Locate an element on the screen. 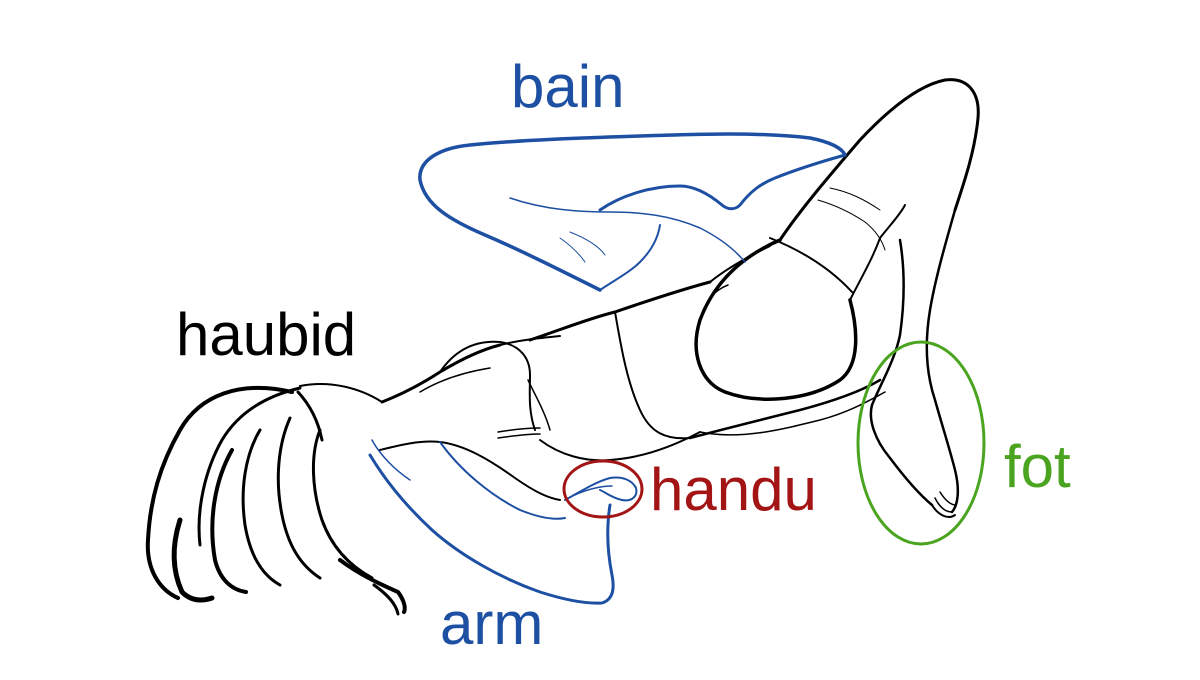  label-bain: bain is located at coordinates (568, 86).